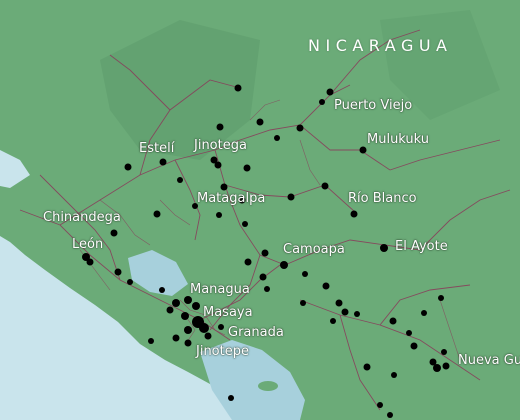 This screenshot has width=520, height=420. I want to click on city-label-rio-blanco: Río Blanco, so click(382, 198).